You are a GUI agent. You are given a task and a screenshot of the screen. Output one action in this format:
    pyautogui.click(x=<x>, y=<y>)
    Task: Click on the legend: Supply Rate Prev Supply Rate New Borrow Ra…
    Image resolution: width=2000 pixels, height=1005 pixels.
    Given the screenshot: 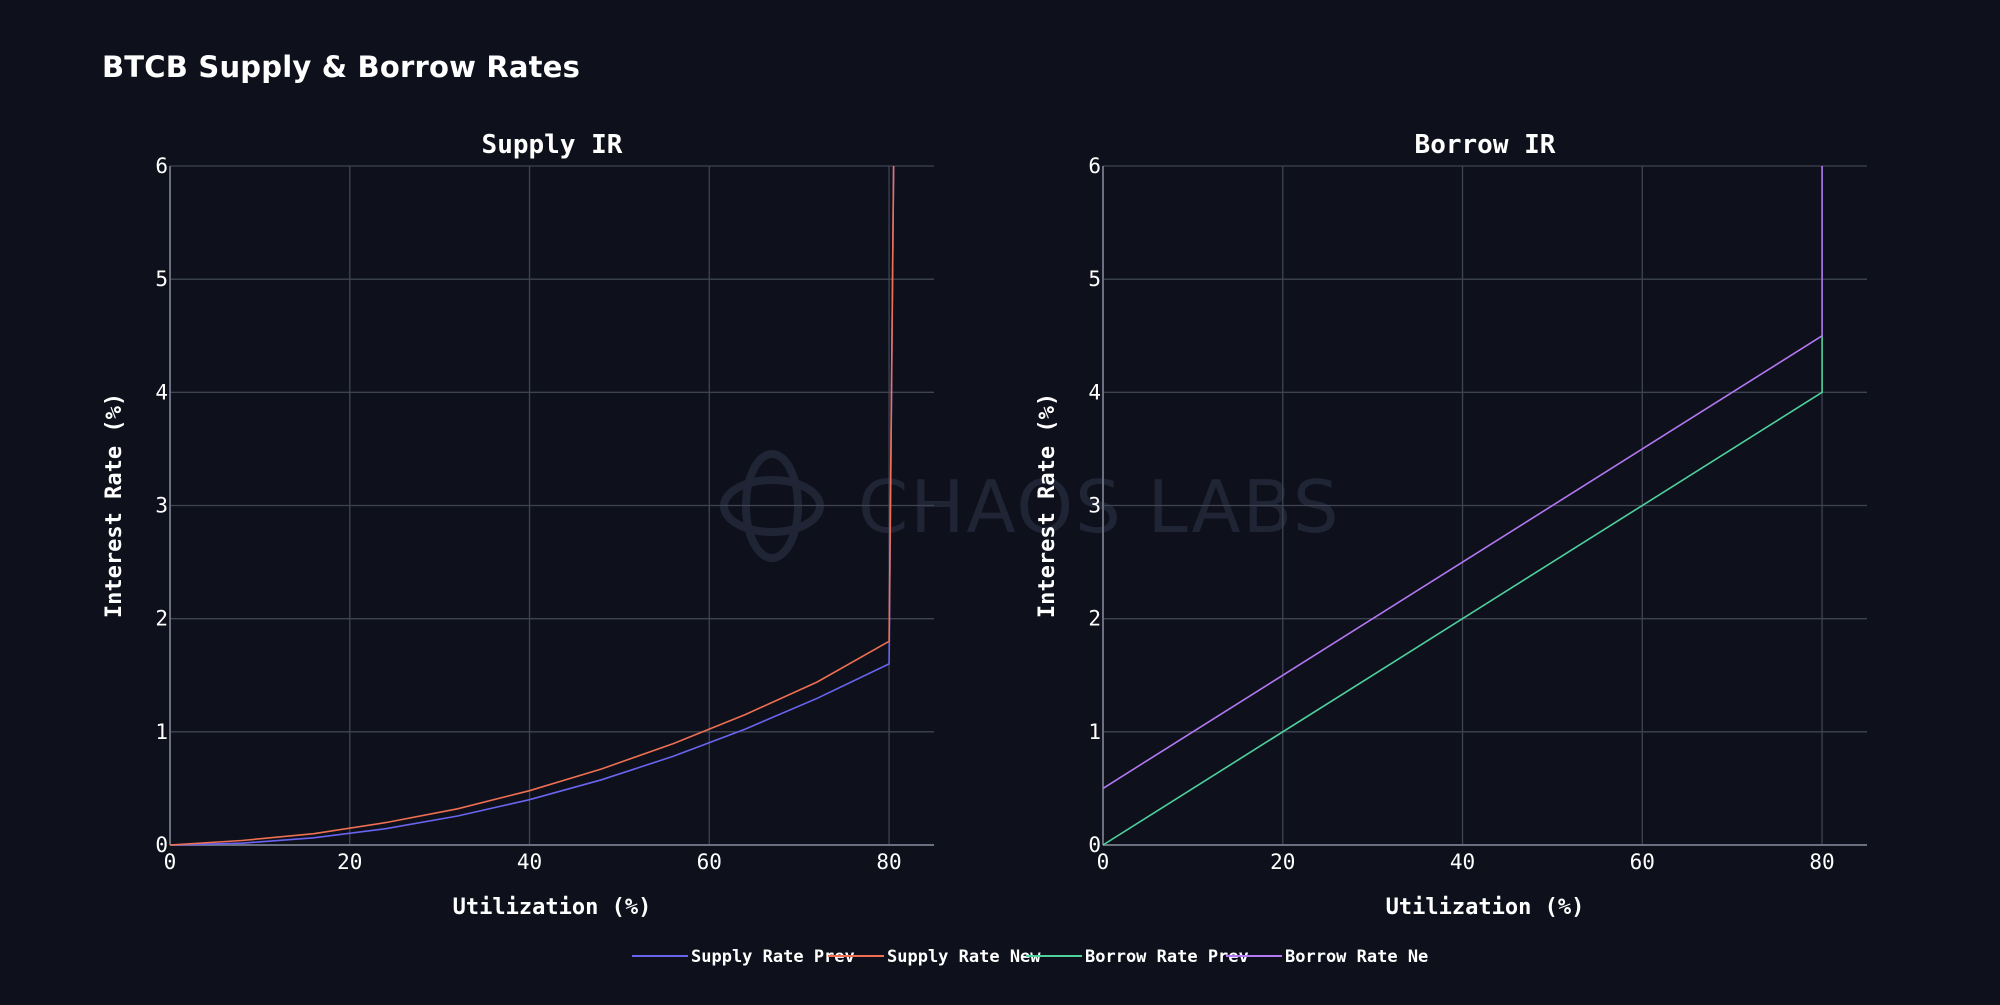 What is the action you would take?
    pyautogui.click(x=1030, y=957)
    